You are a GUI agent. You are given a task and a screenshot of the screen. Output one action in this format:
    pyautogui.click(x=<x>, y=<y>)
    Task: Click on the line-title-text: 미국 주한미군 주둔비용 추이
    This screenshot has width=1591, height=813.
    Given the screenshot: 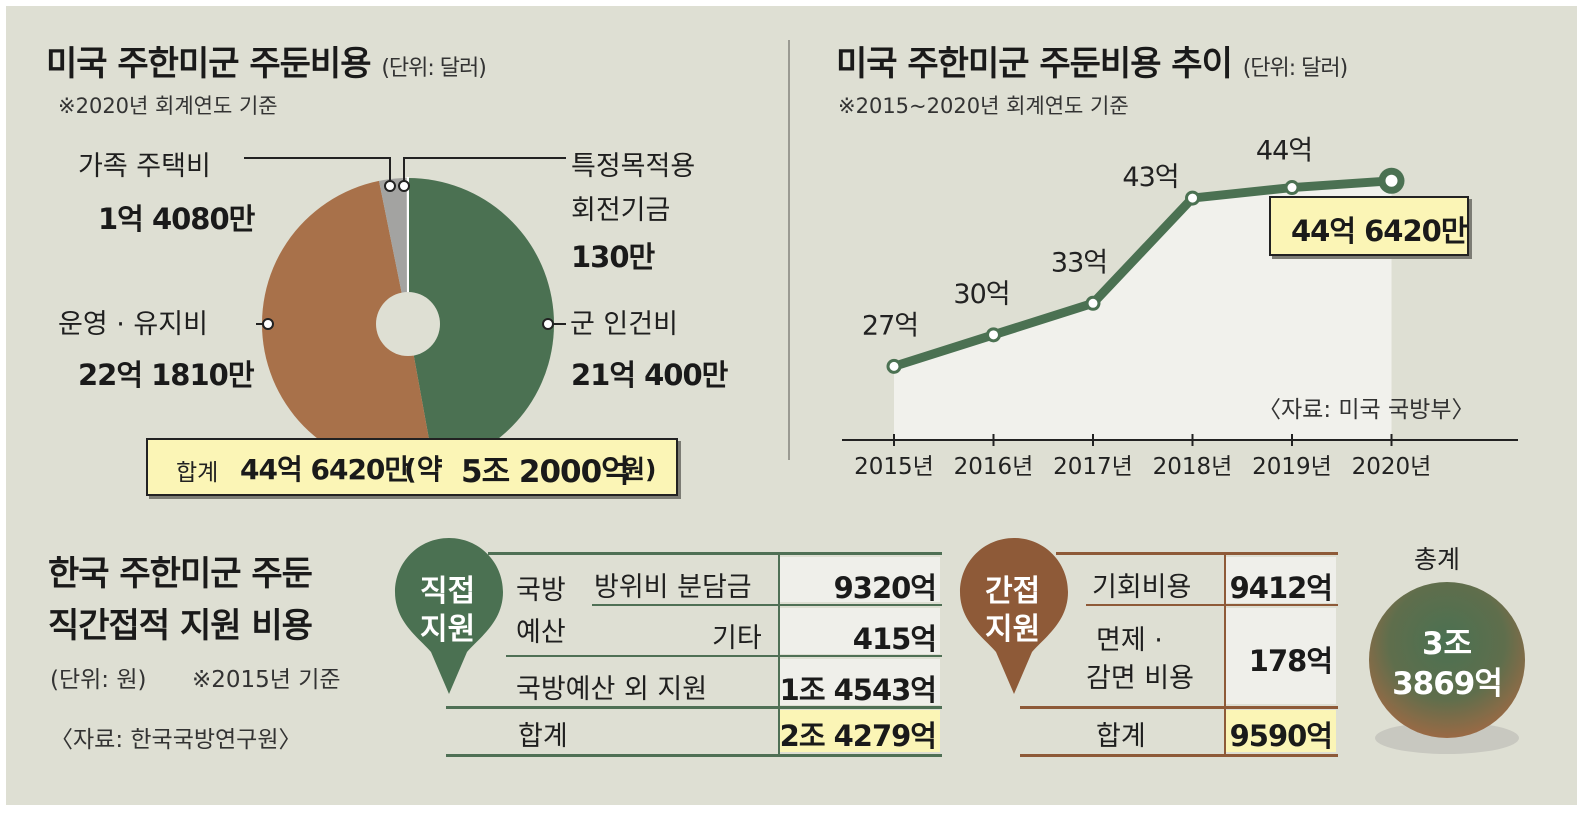 What is the action you would take?
    pyautogui.click(x=1034, y=64)
    